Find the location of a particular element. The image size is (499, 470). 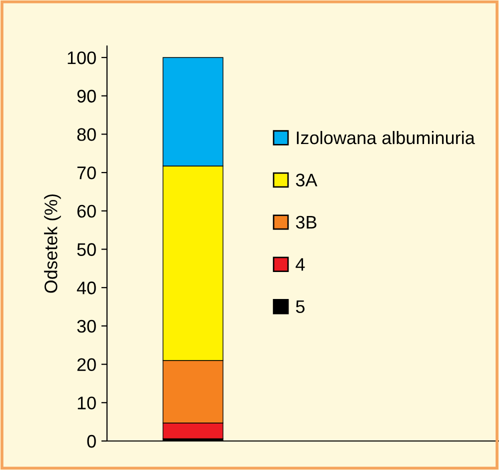

y-tick-label: 80 is located at coordinates (86, 134).